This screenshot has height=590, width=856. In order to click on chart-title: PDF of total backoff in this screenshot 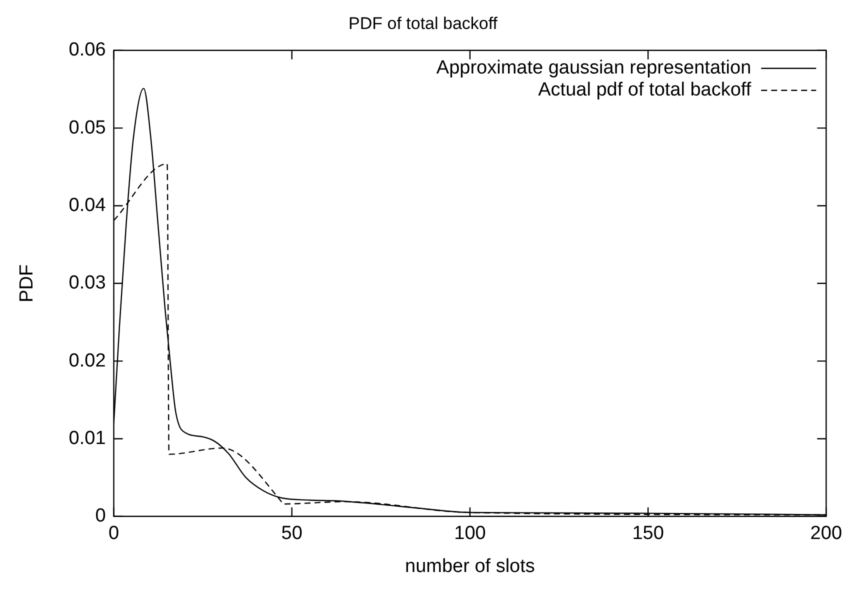, I will do `click(423, 23)`.